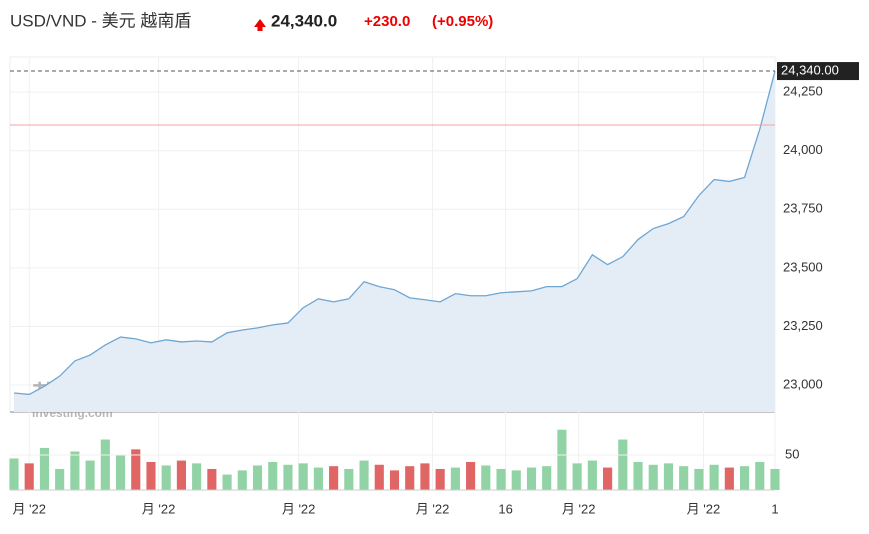 The height and width of the screenshot is (534, 869). What do you see at coordinates (387, 21) in the screenshot?
I see `change: +230.0` at bounding box center [387, 21].